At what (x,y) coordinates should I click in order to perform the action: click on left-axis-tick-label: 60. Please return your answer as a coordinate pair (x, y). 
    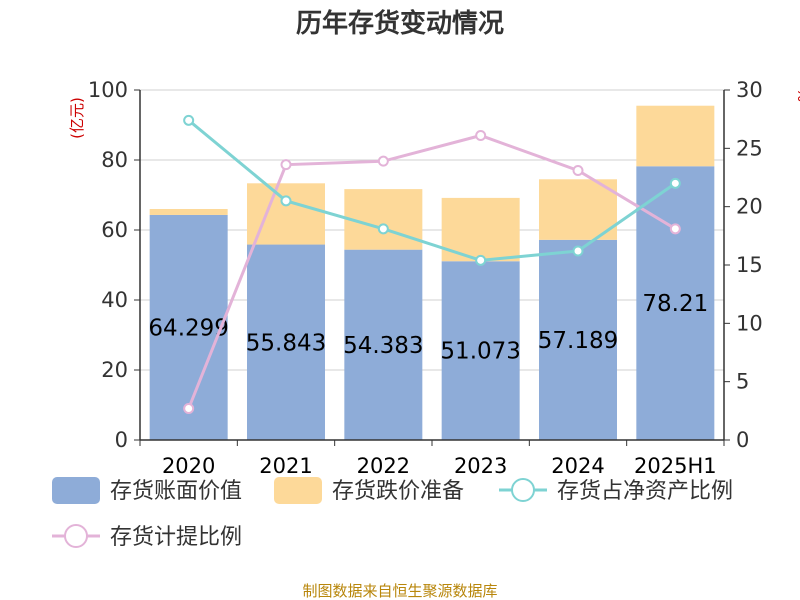
    Looking at the image, I should click on (114, 230).